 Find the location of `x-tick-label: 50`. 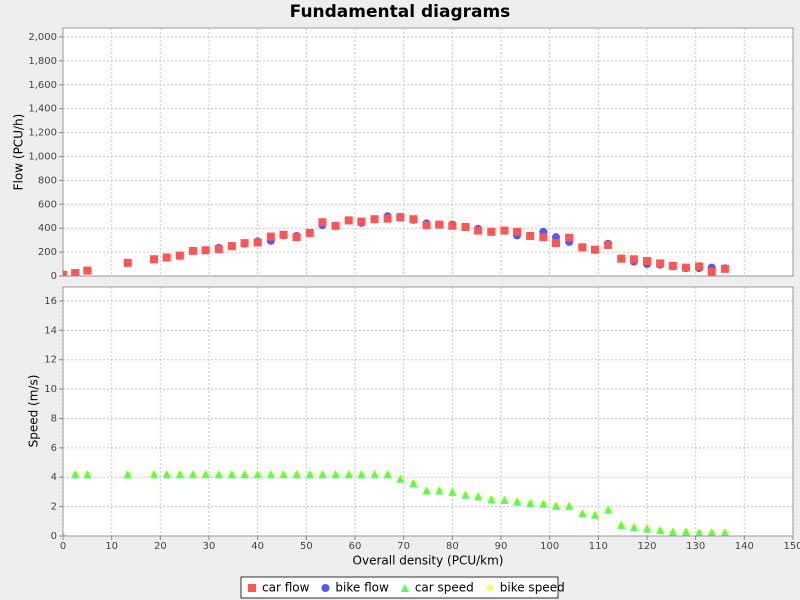

x-tick-label: 50 is located at coordinates (306, 546).